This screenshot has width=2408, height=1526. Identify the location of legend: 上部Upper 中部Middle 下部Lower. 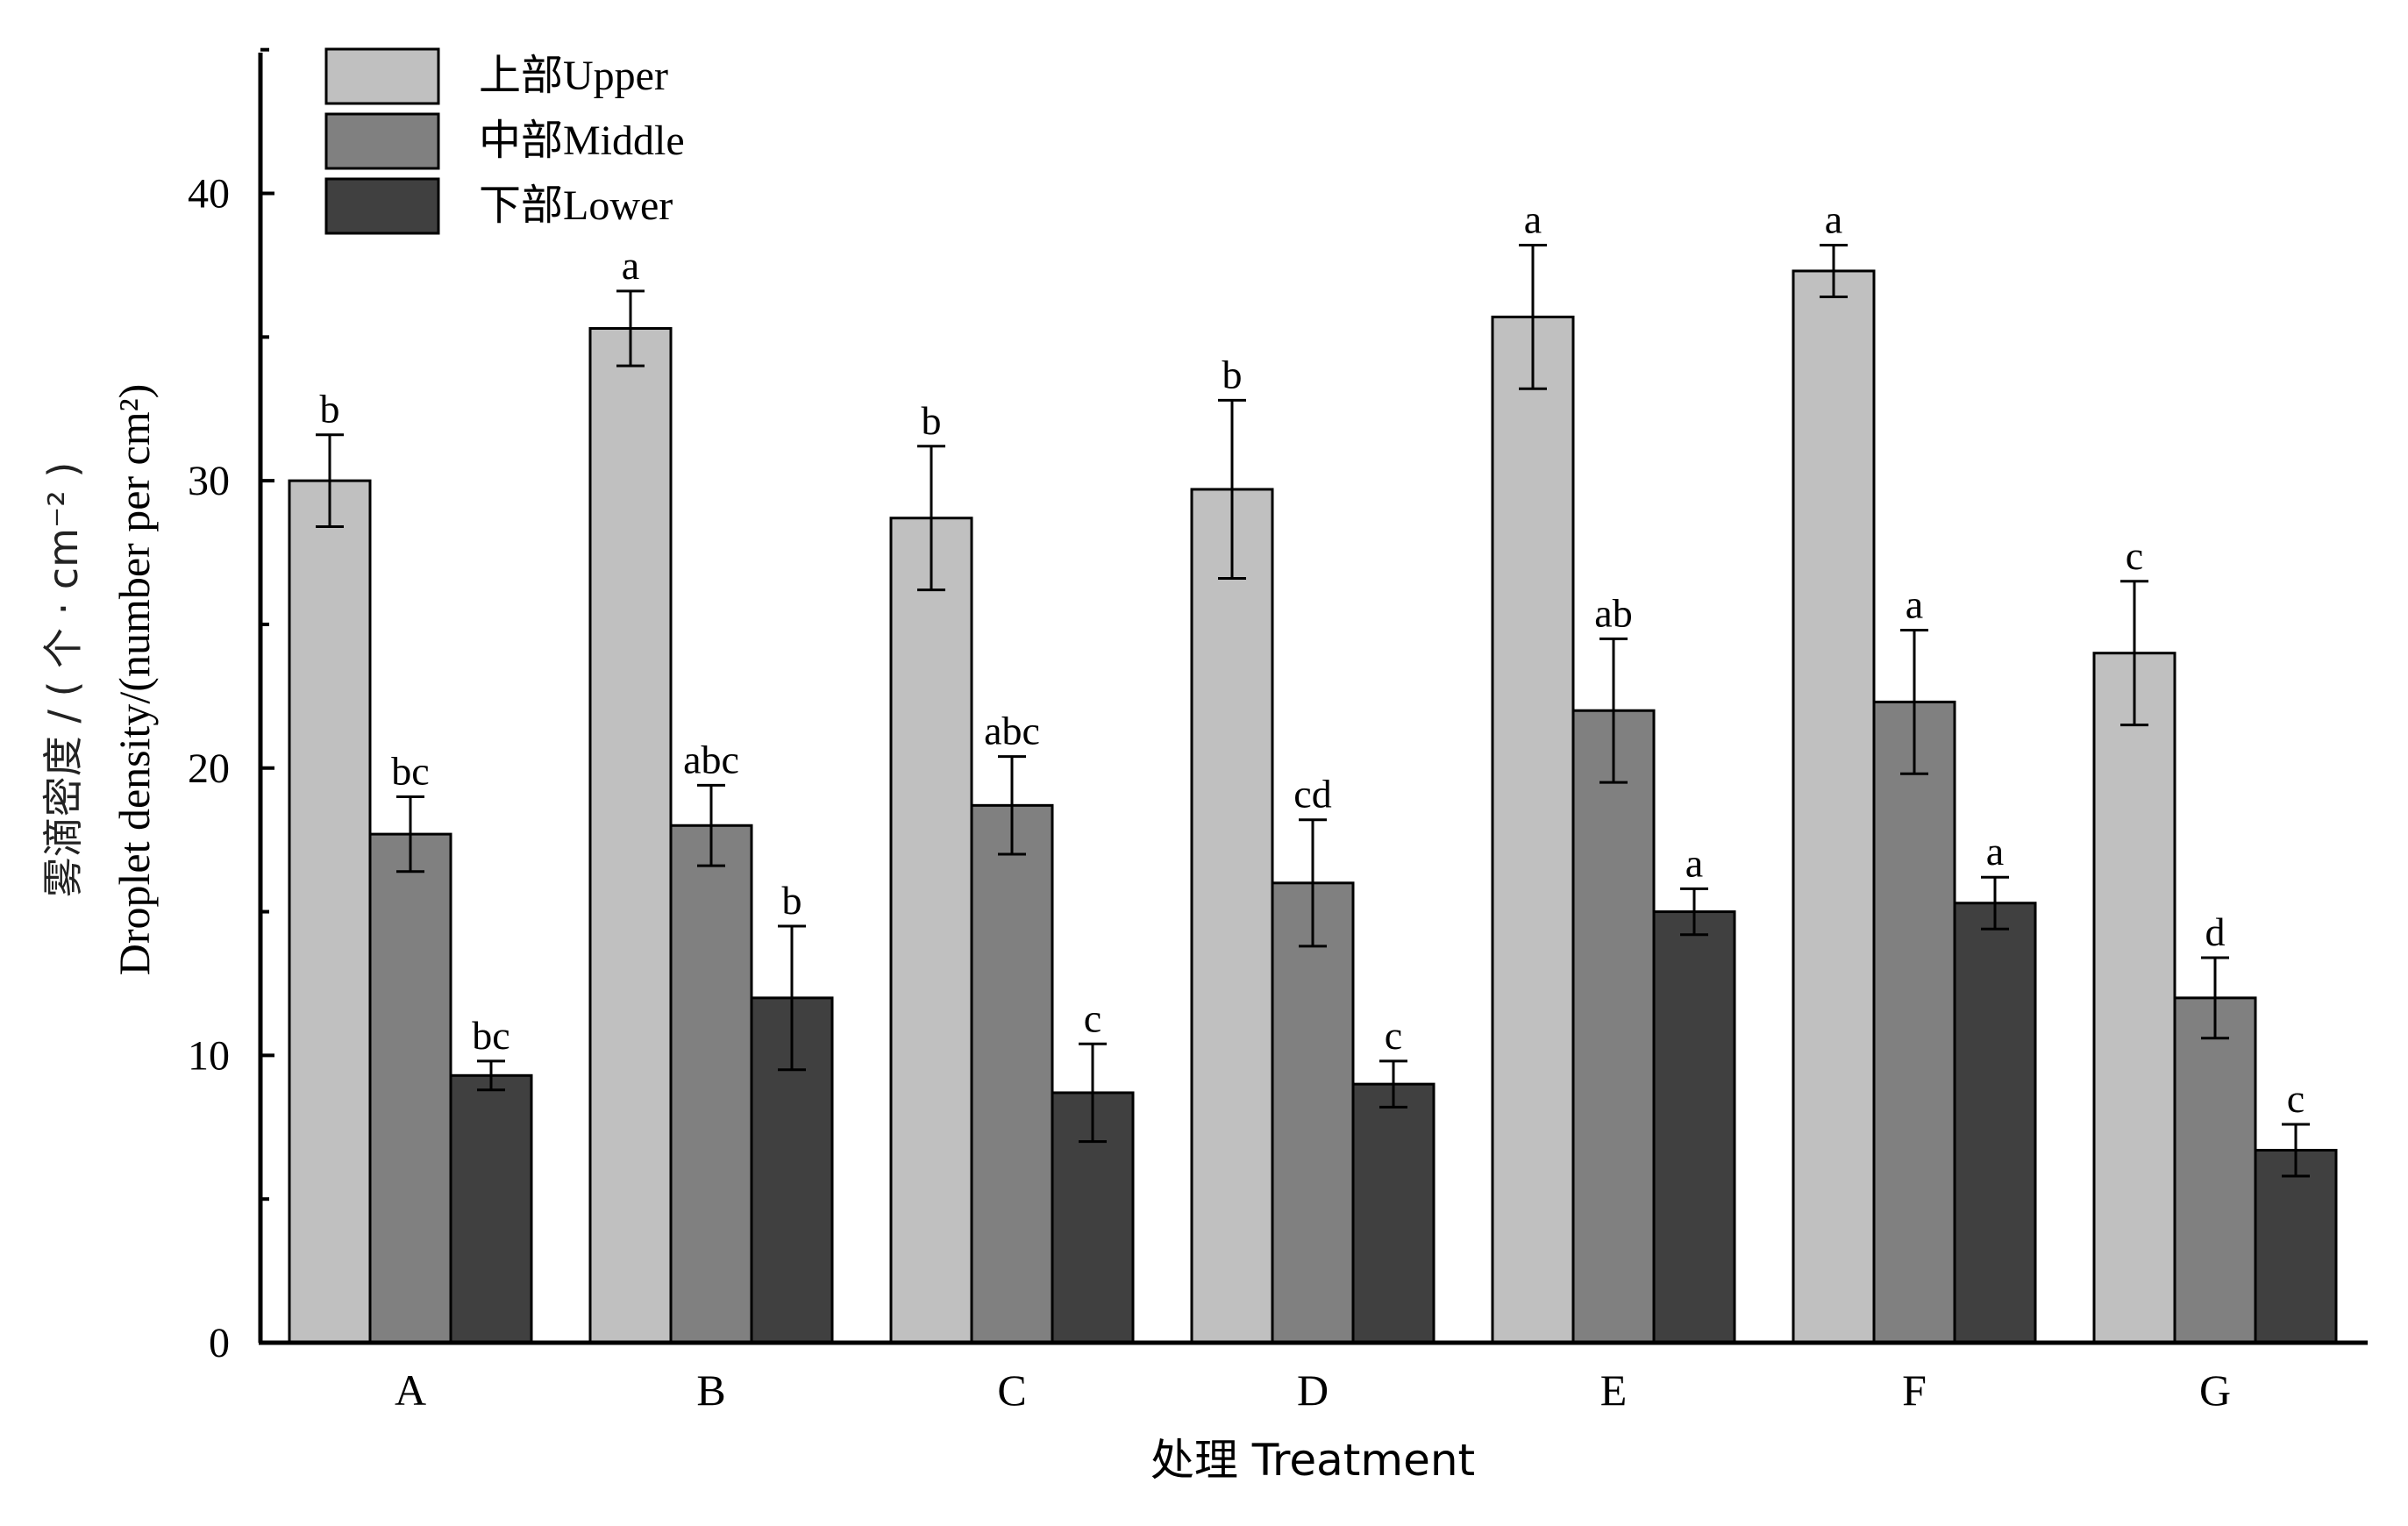
(505, 141).